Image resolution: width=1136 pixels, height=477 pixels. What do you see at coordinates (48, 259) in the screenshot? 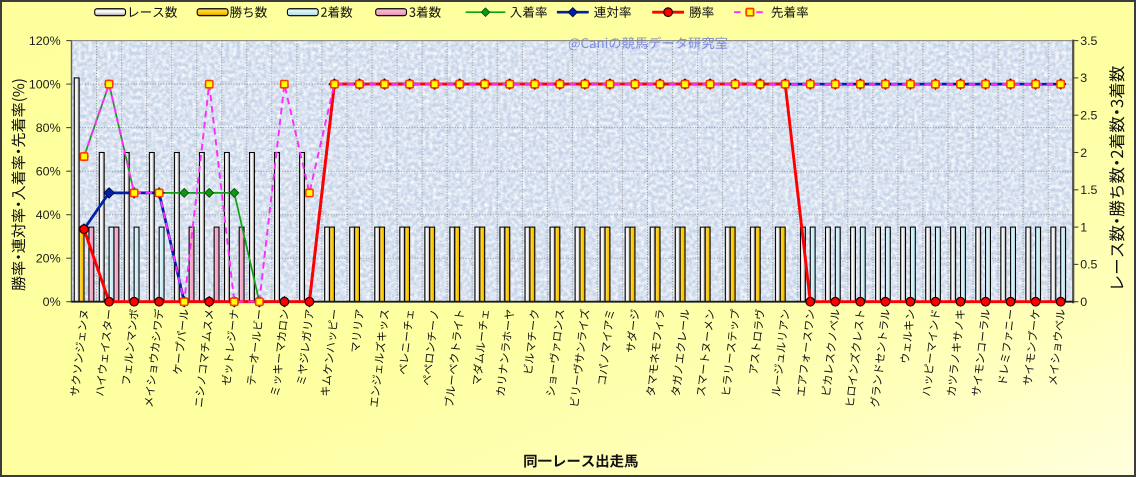
I see `svg-text: 20%` at bounding box center [48, 259].